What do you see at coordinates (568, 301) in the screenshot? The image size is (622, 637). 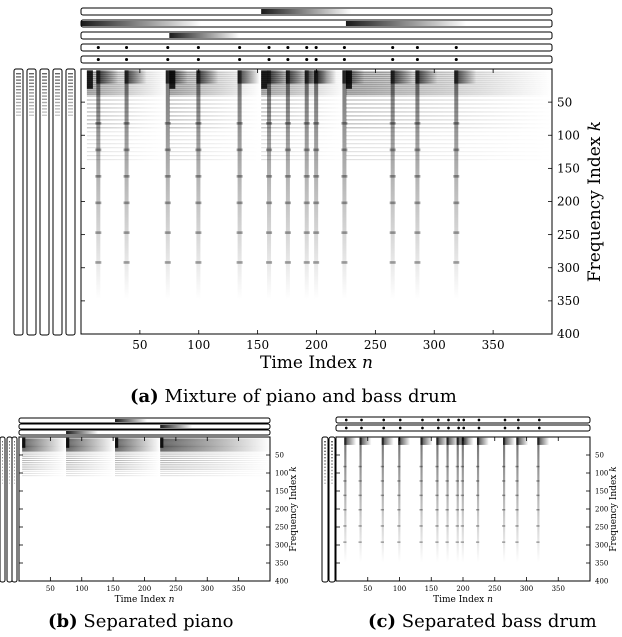 I see `y-tick-label: 350` at bounding box center [568, 301].